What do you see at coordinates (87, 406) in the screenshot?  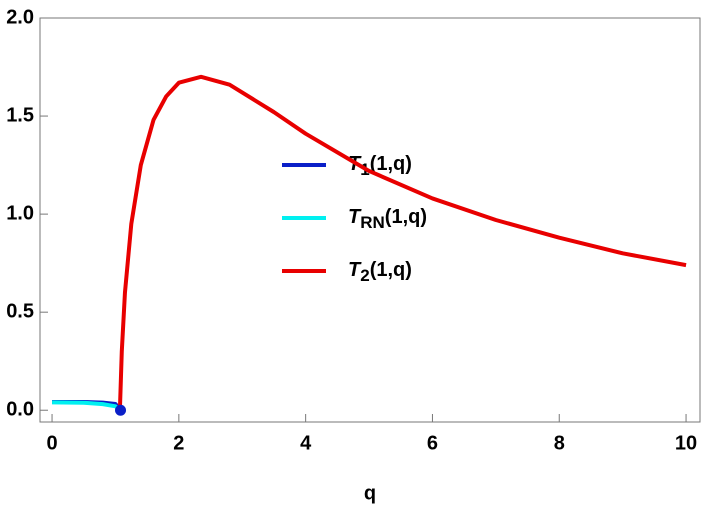 I see `series-line` at bounding box center [87, 406].